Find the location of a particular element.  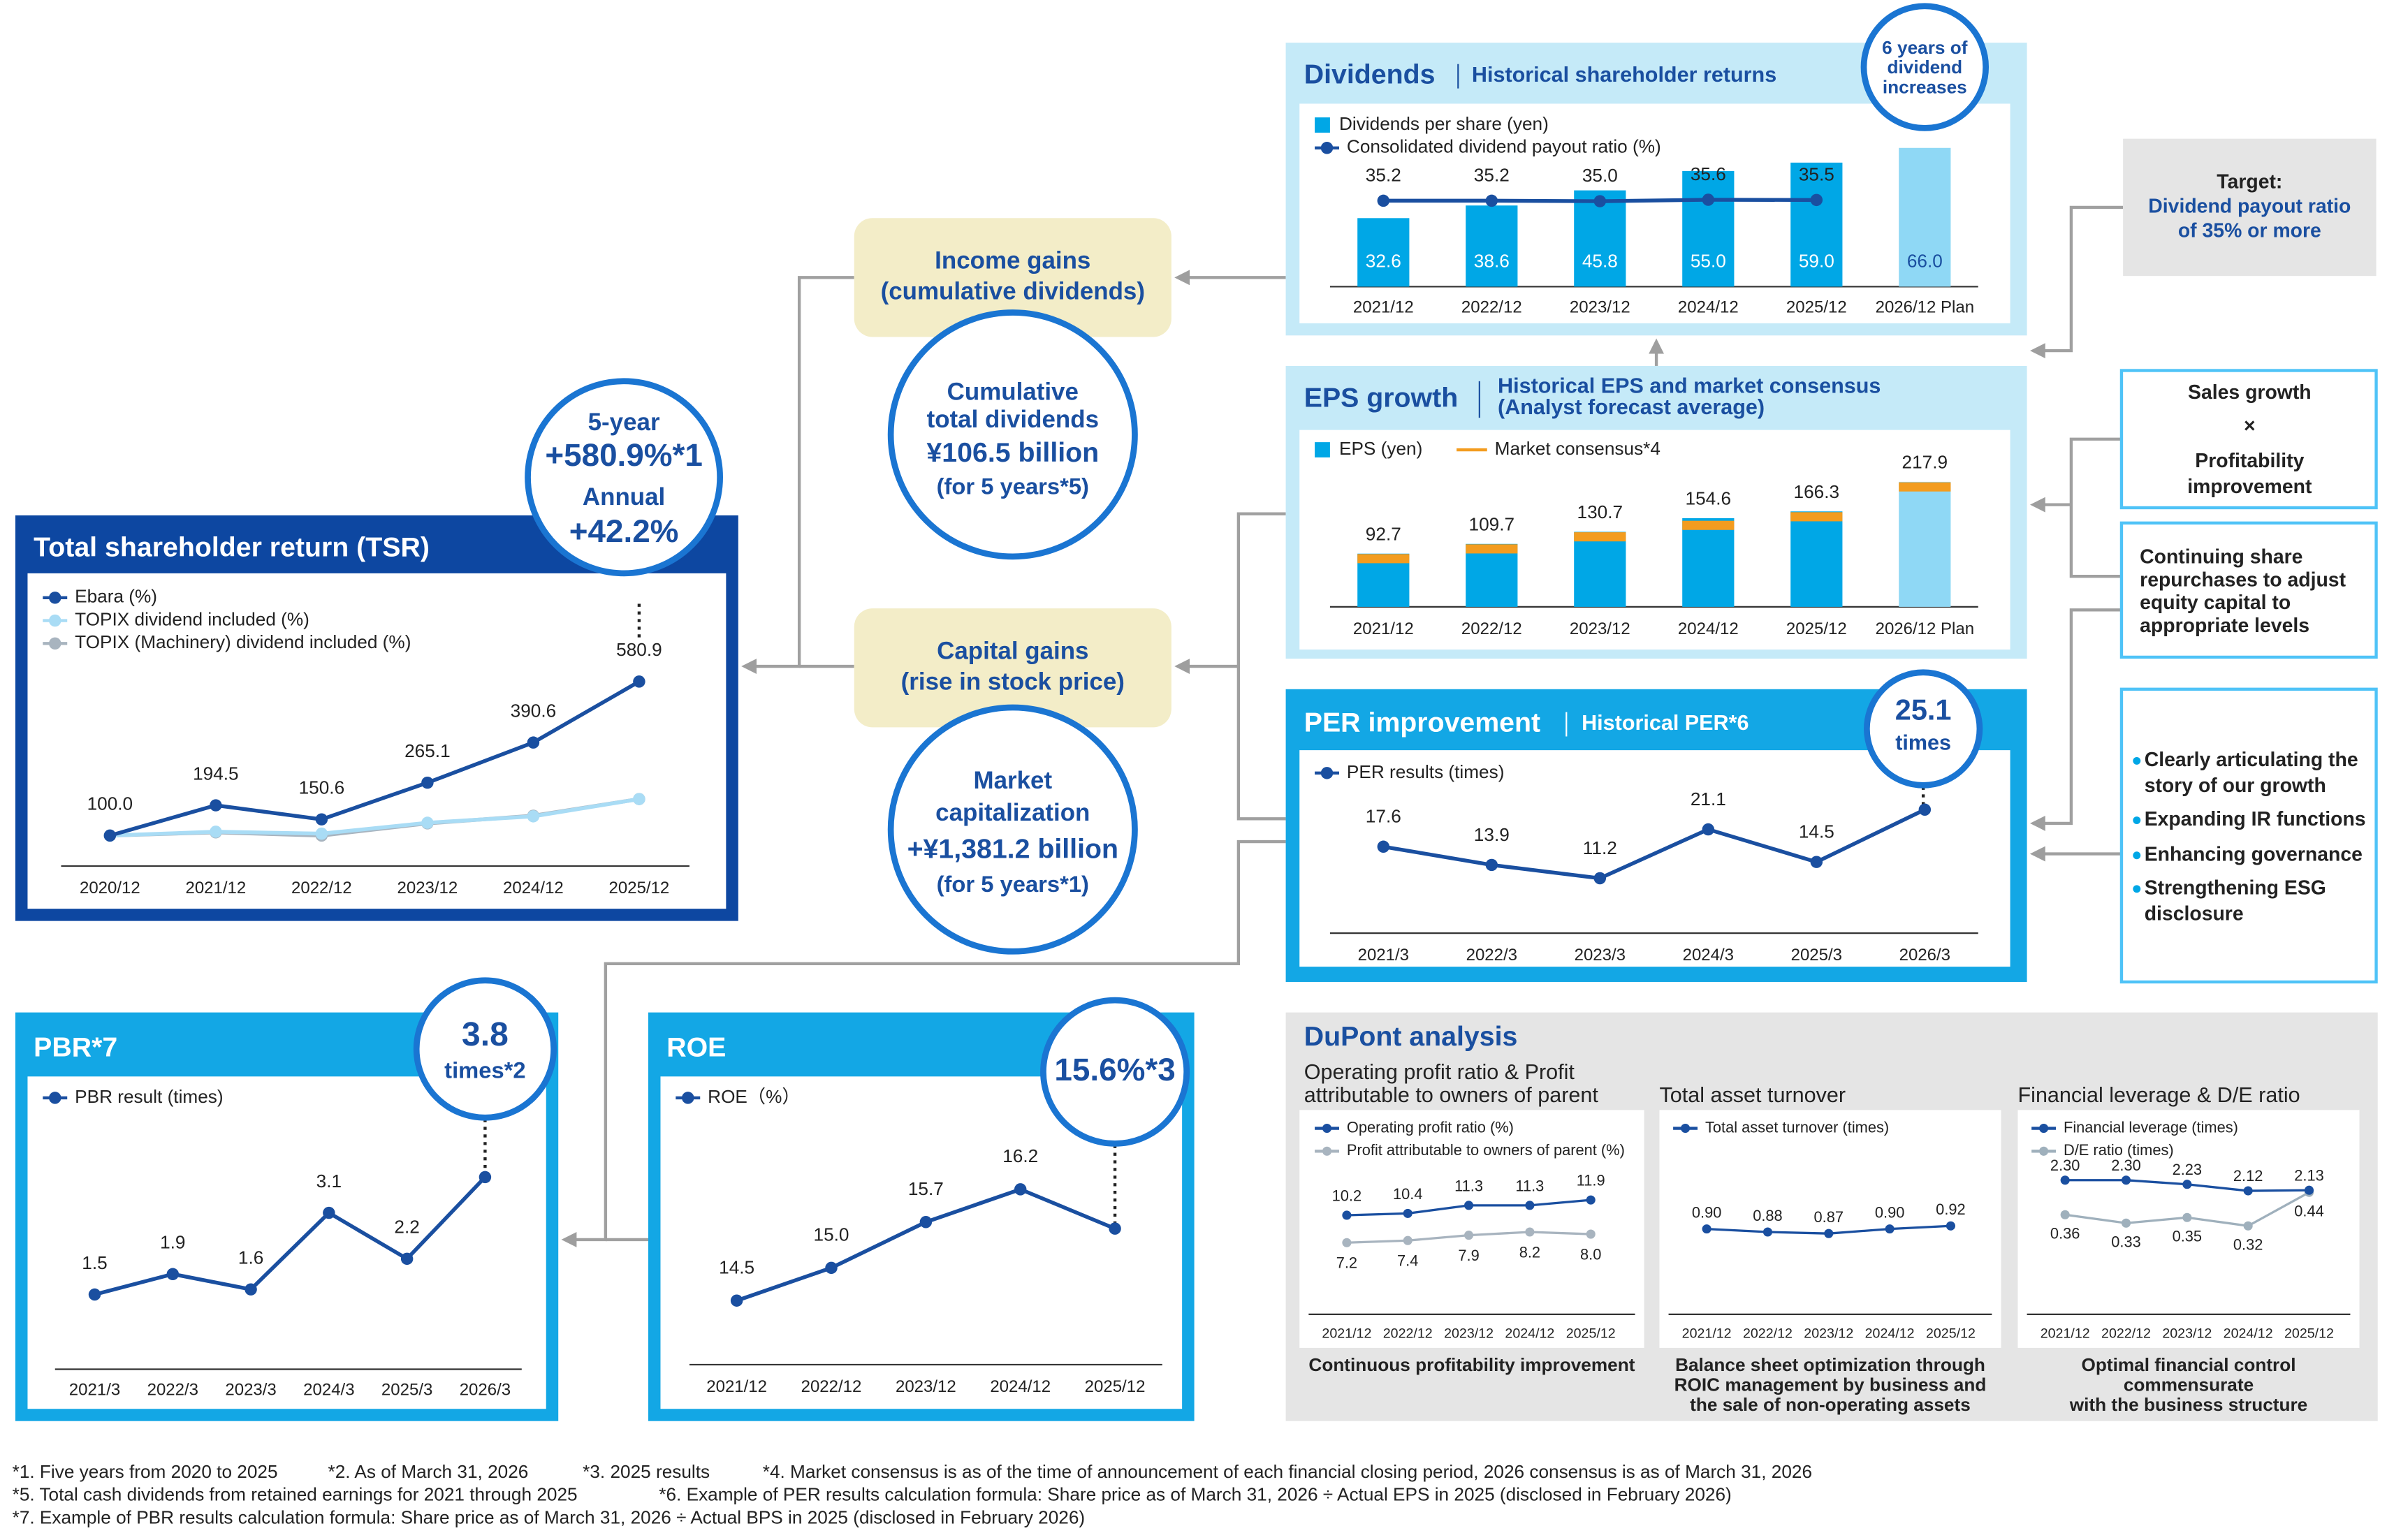

data-label: 0.87 is located at coordinates (1829, 1217).